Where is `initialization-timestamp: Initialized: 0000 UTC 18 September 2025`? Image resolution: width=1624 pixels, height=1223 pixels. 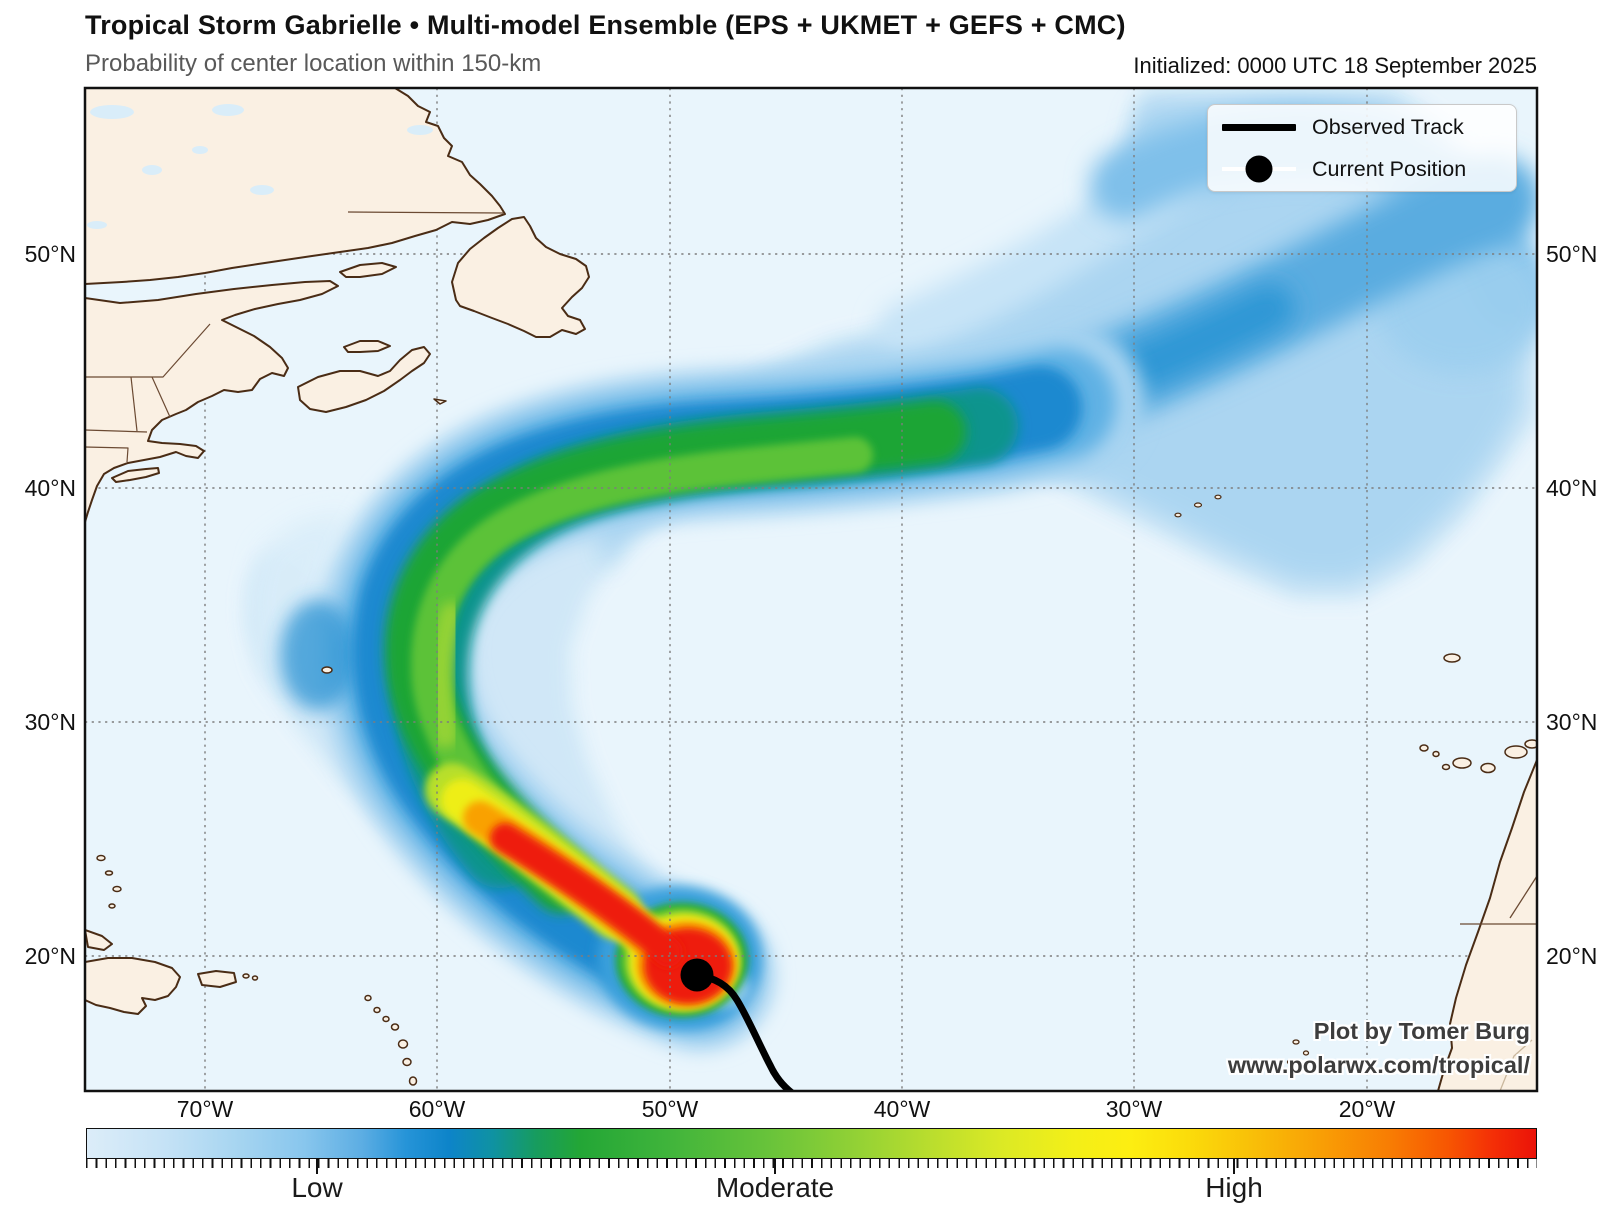 initialization-timestamp: Initialized: 0000 UTC 18 September 2025 is located at coordinates (1335, 65).